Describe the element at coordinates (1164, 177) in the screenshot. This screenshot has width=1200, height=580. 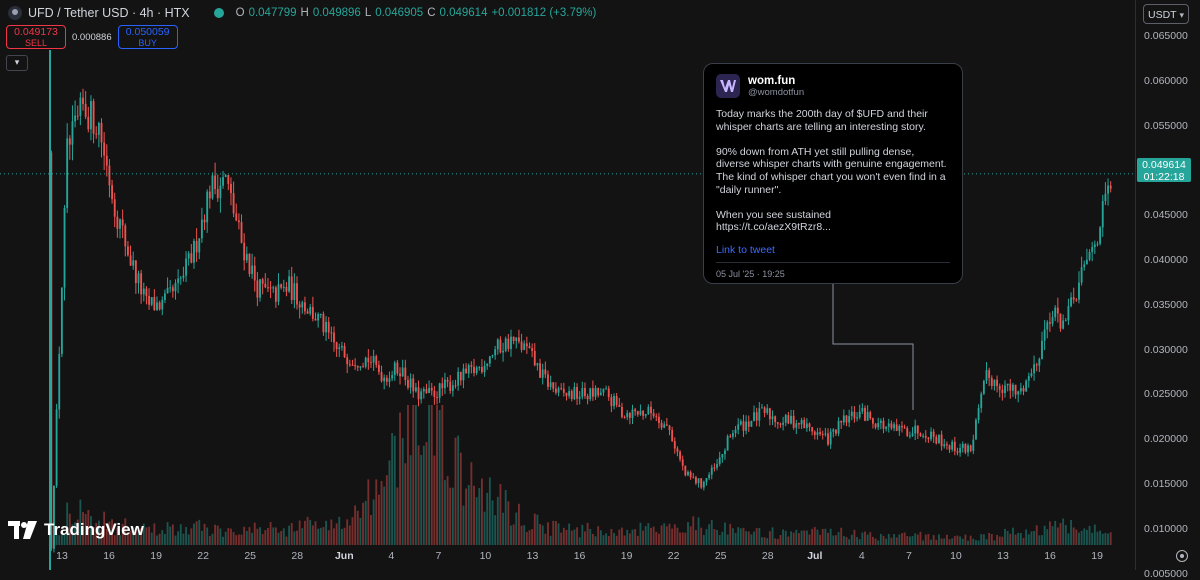
I see `bar-countdown: 01:22:18` at that location.